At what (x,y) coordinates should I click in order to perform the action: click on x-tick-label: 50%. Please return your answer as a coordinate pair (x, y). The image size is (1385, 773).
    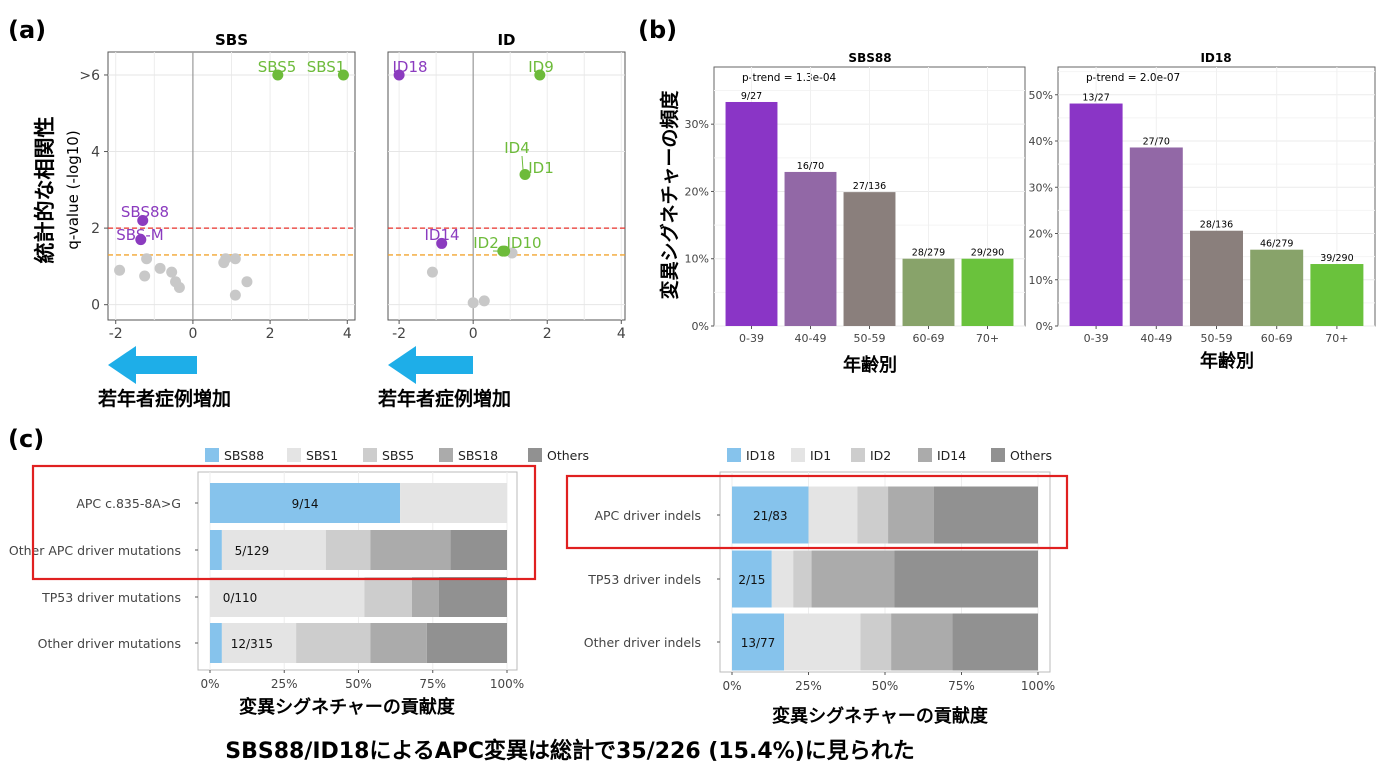
    Looking at the image, I should click on (358, 684).